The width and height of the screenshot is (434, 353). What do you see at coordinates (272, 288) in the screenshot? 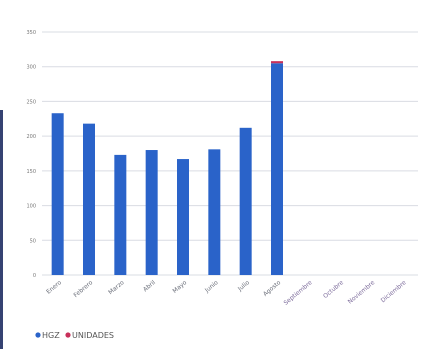
I see `x-tick-label: Agosto` at bounding box center [272, 288].